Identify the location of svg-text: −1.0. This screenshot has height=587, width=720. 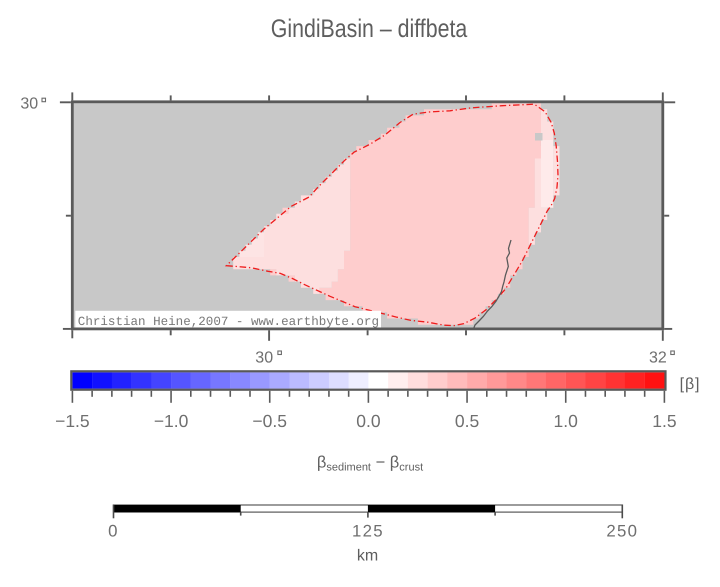
(171, 421).